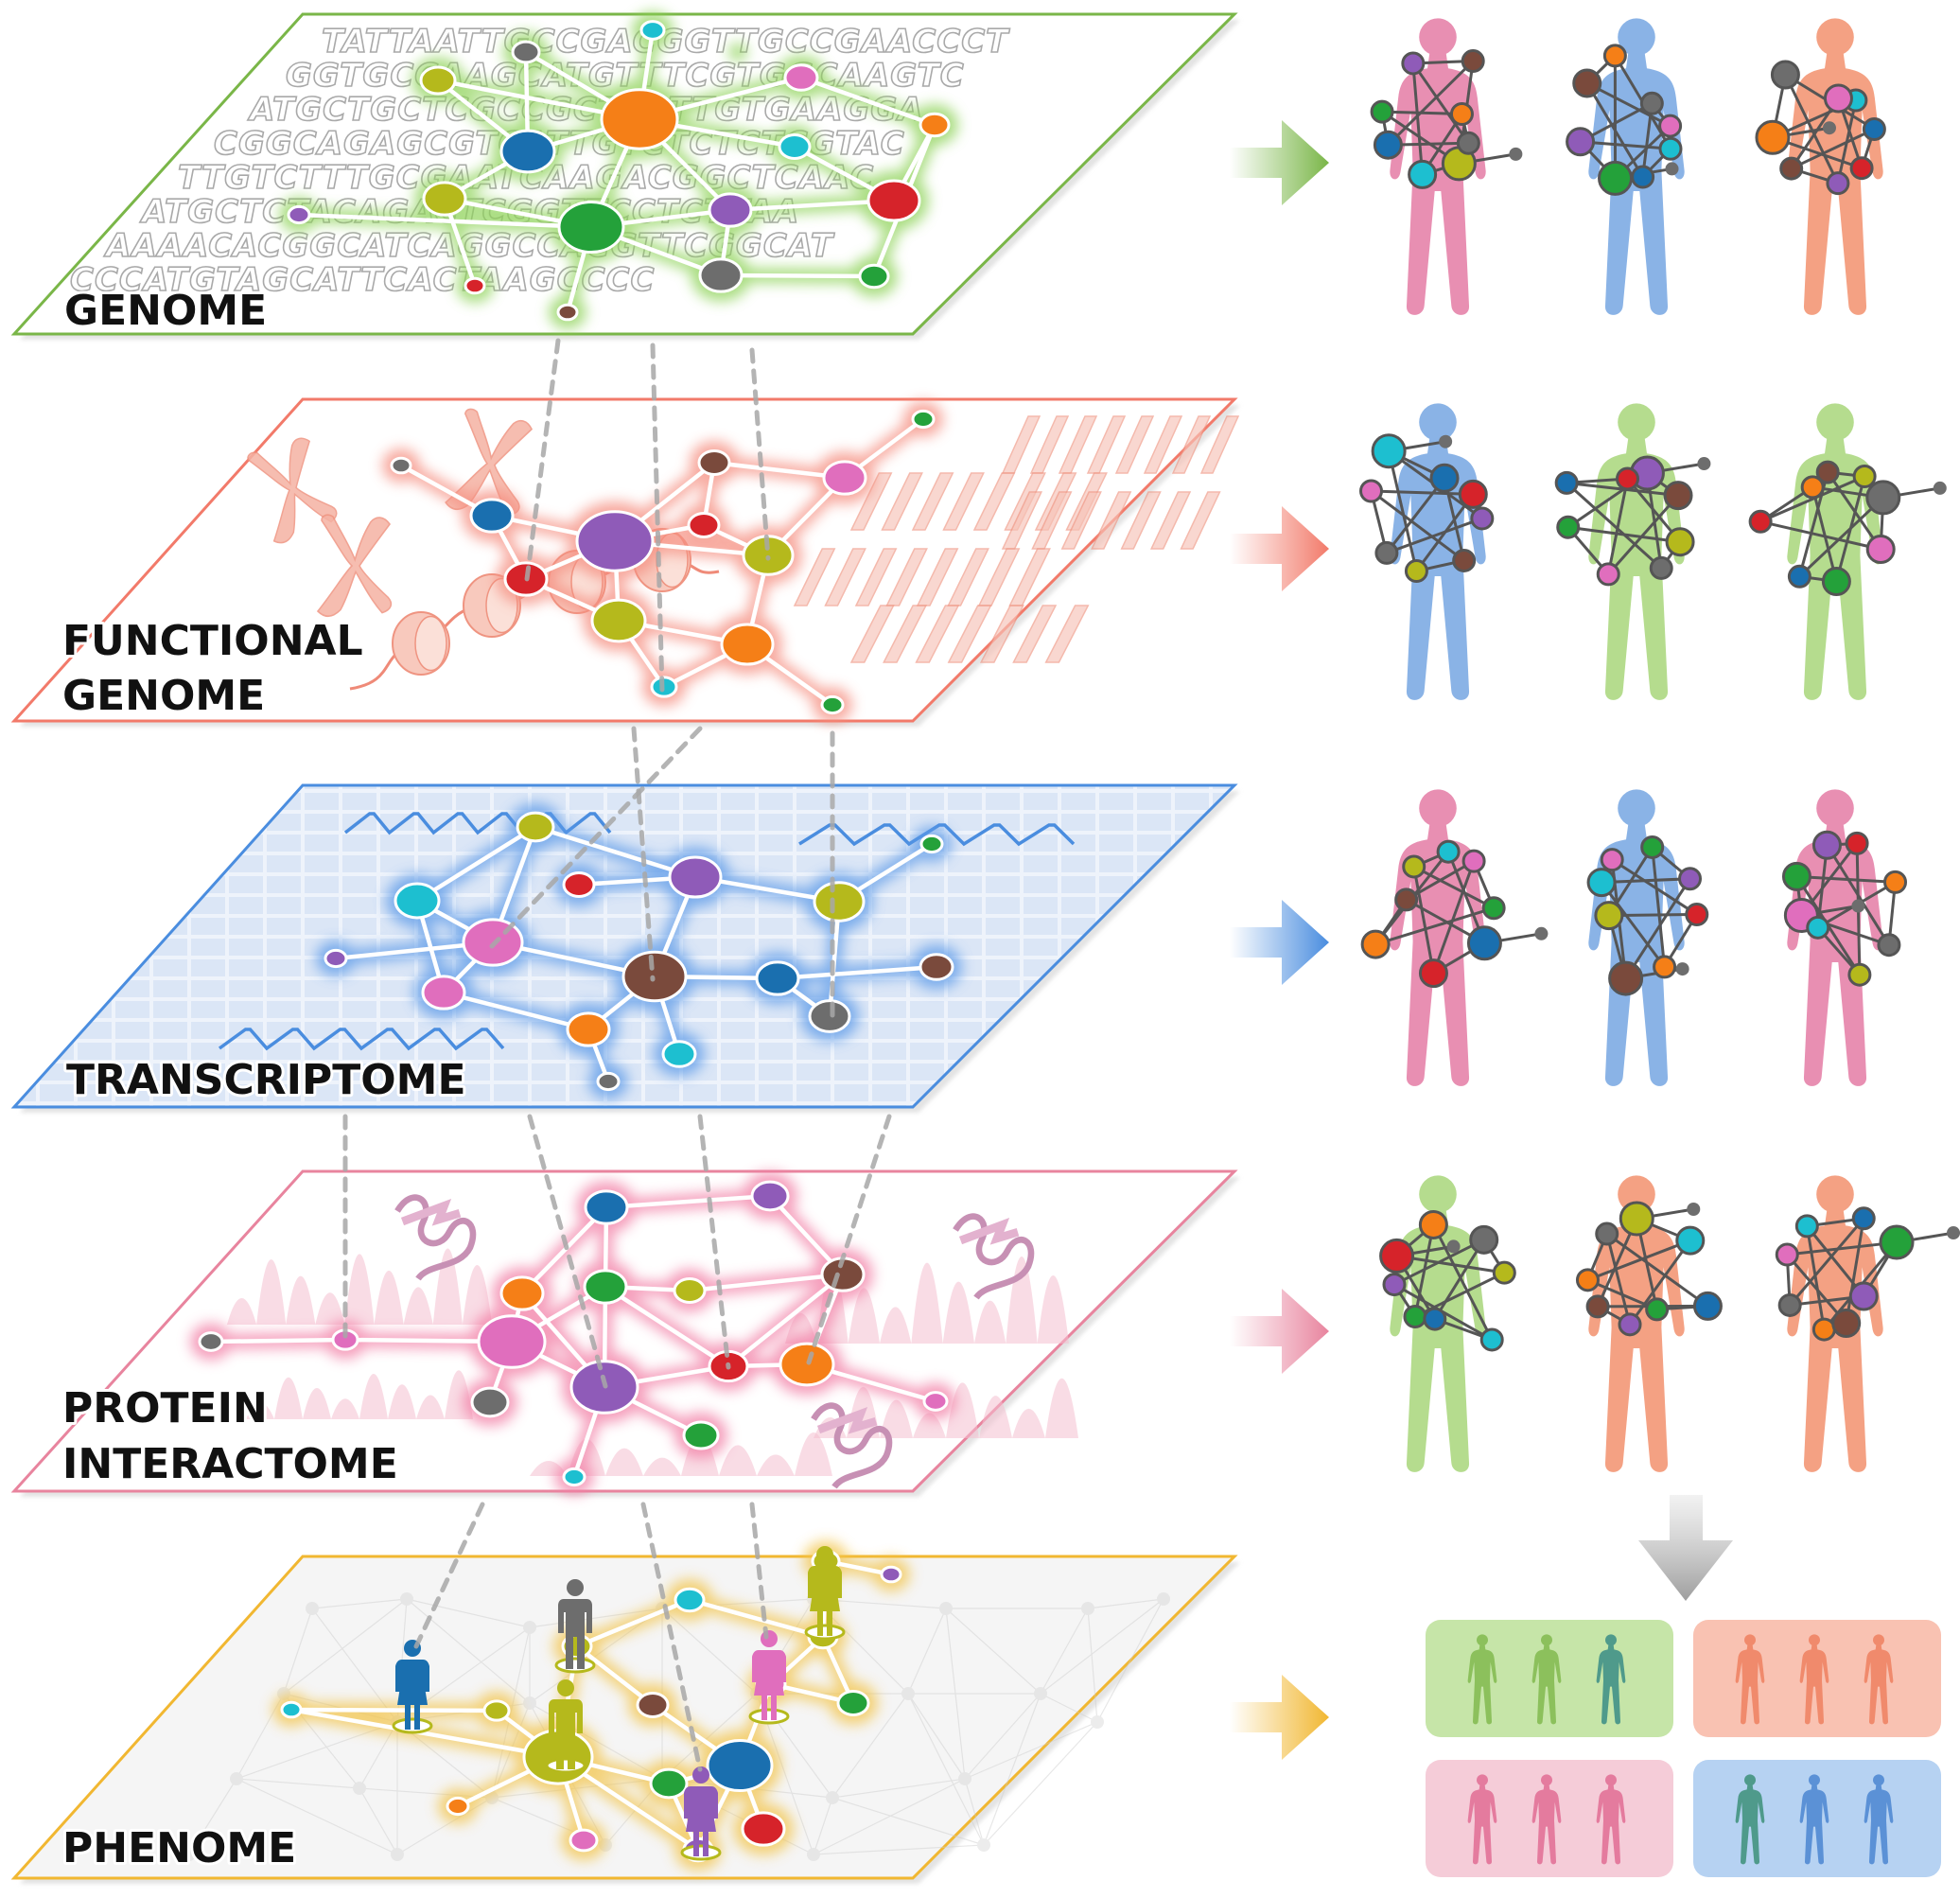 The height and width of the screenshot is (1898, 1960). What do you see at coordinates (430, 643) in the screenshot?
I see `nucleosome-core` at bounding box center [430, 643].